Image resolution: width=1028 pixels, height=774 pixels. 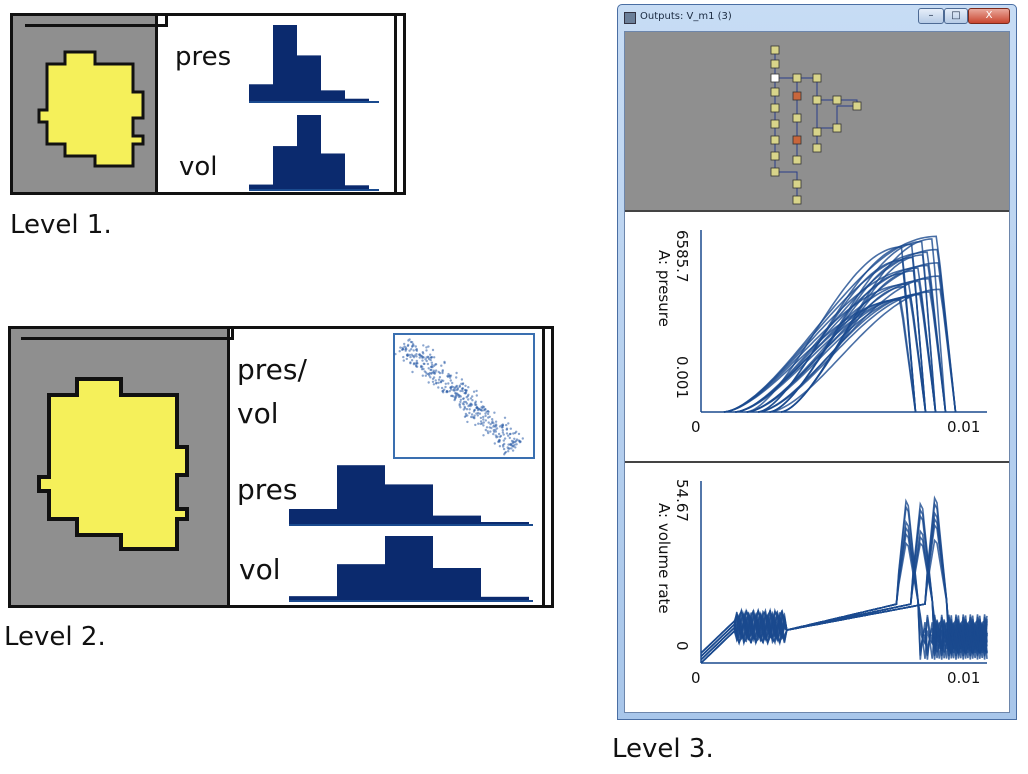 I want to click on close-button: X, so click(x=989, y=16).